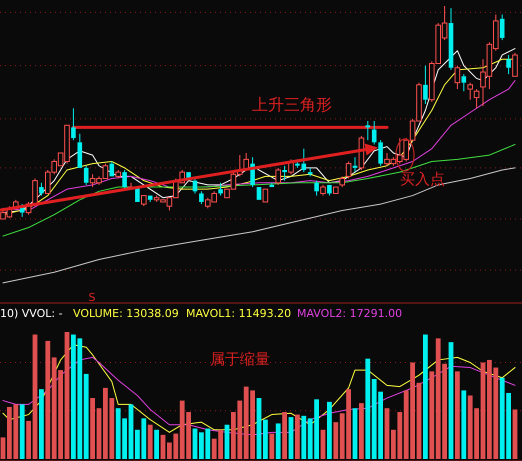 The width and height of the screenshot is (522, 461). Describe the element at coordinates (239, 313) in the screenshot. I see `text: MAVOL1: 11493.20` at that location.